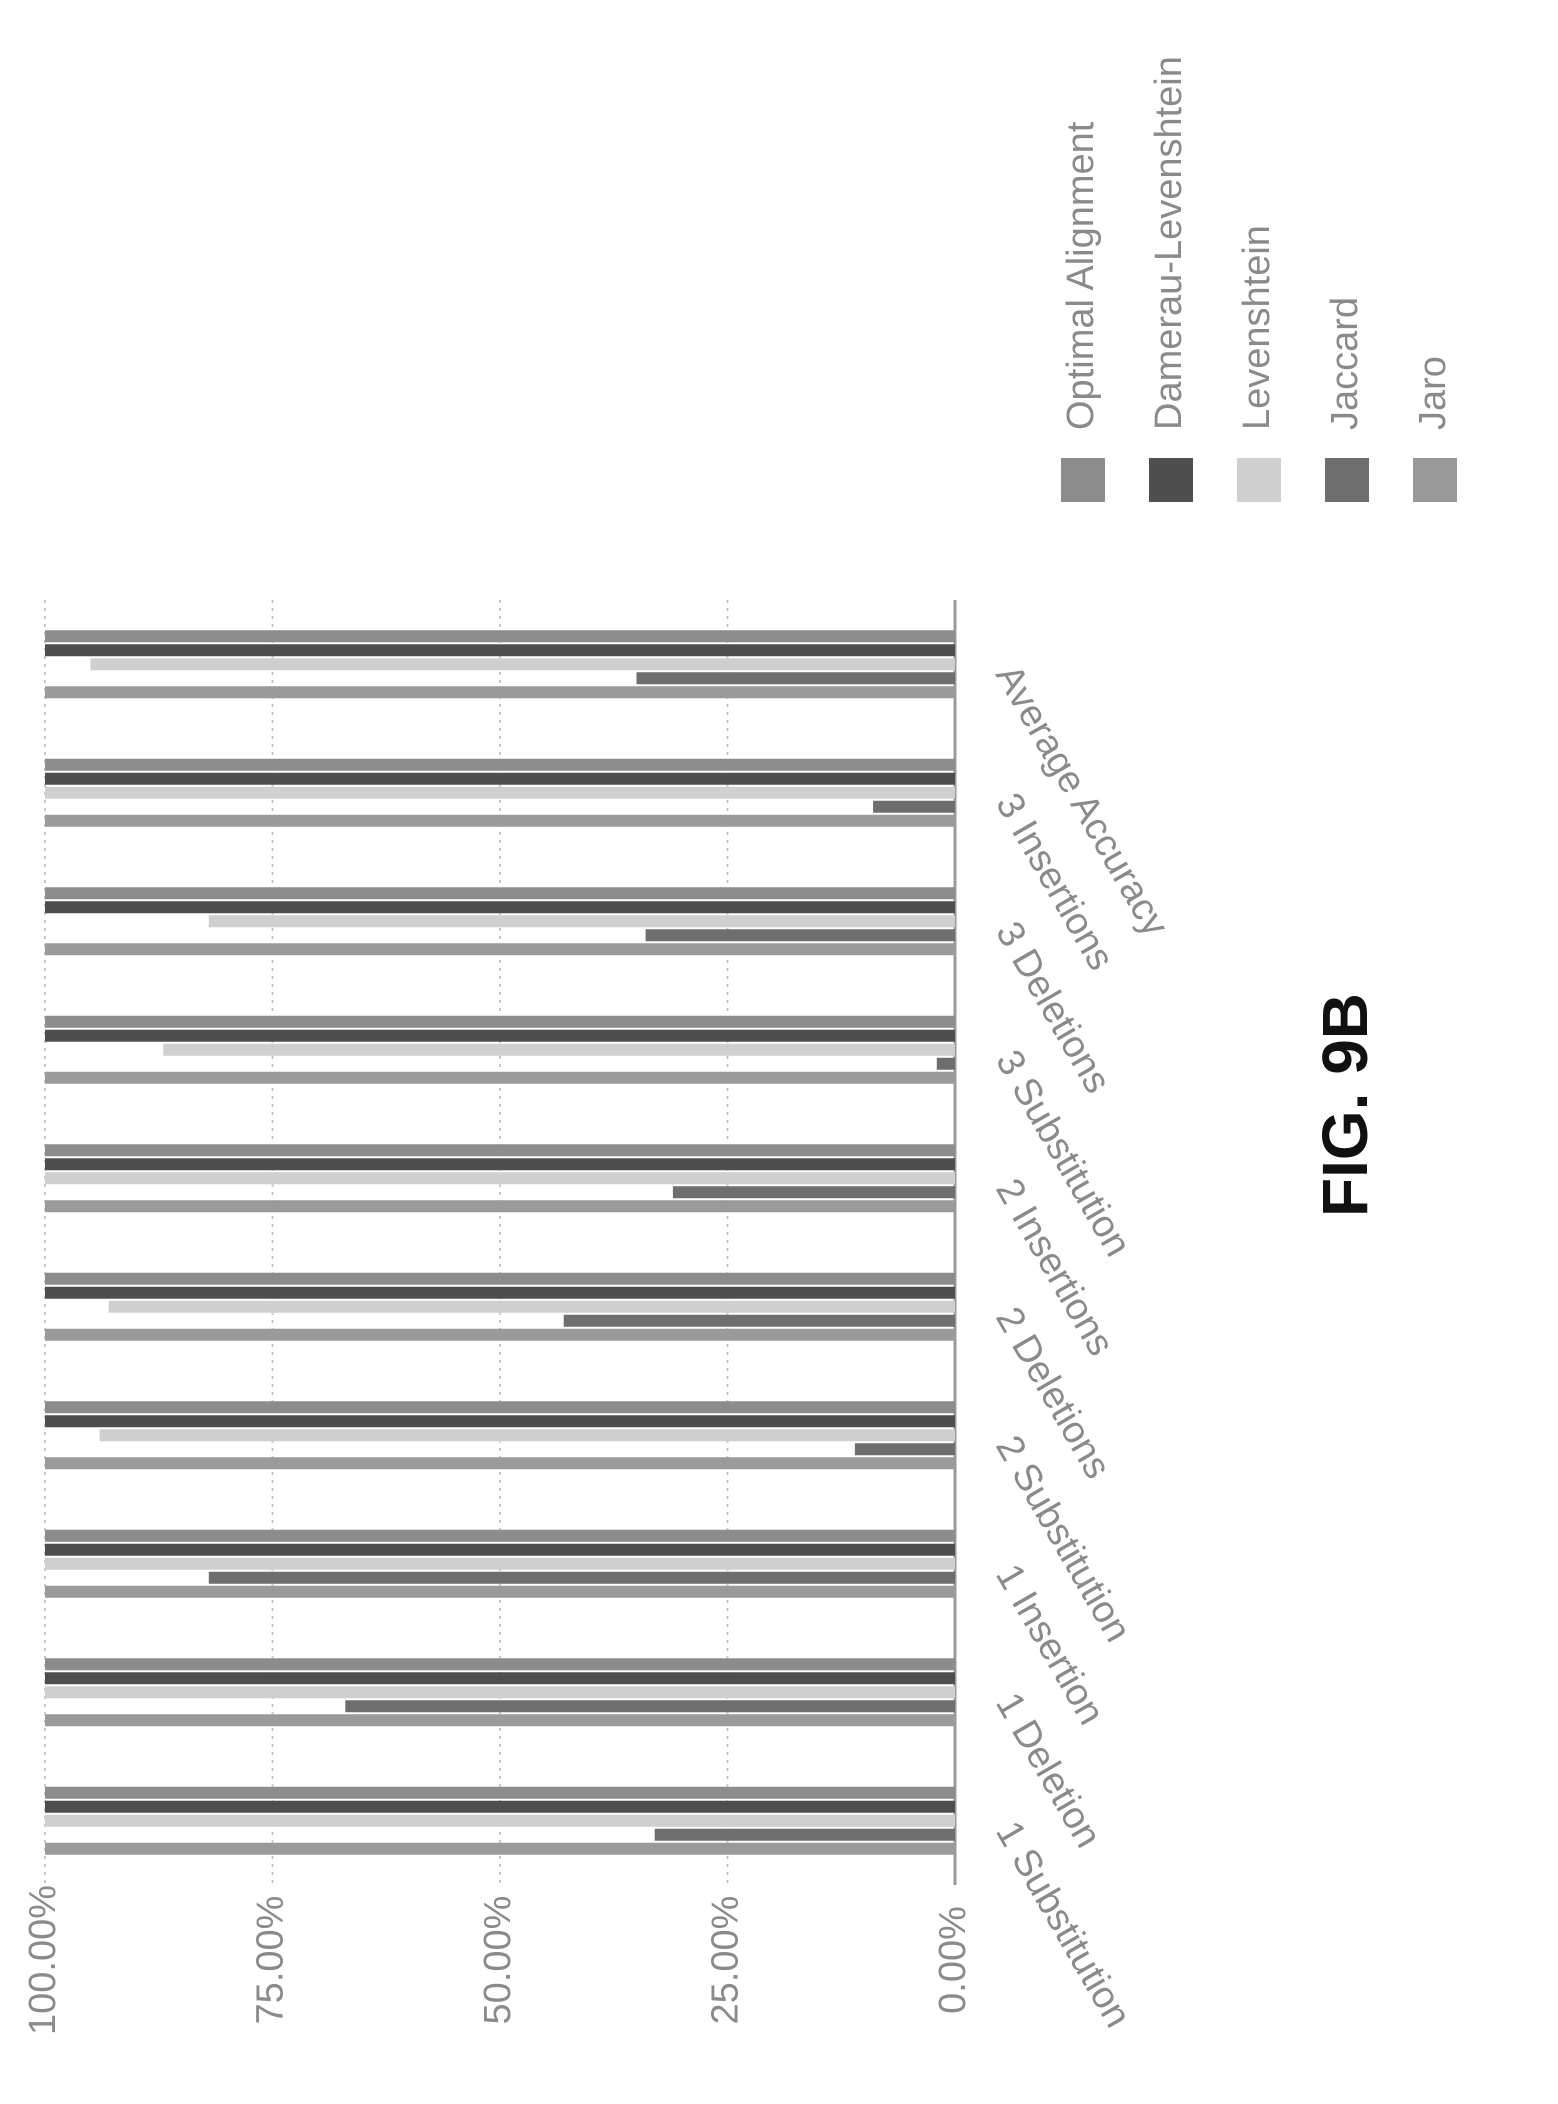 The width and height of the screenshot is (1558, 2104). I want to click on legend-label: Jaro, so click(1433, 393).